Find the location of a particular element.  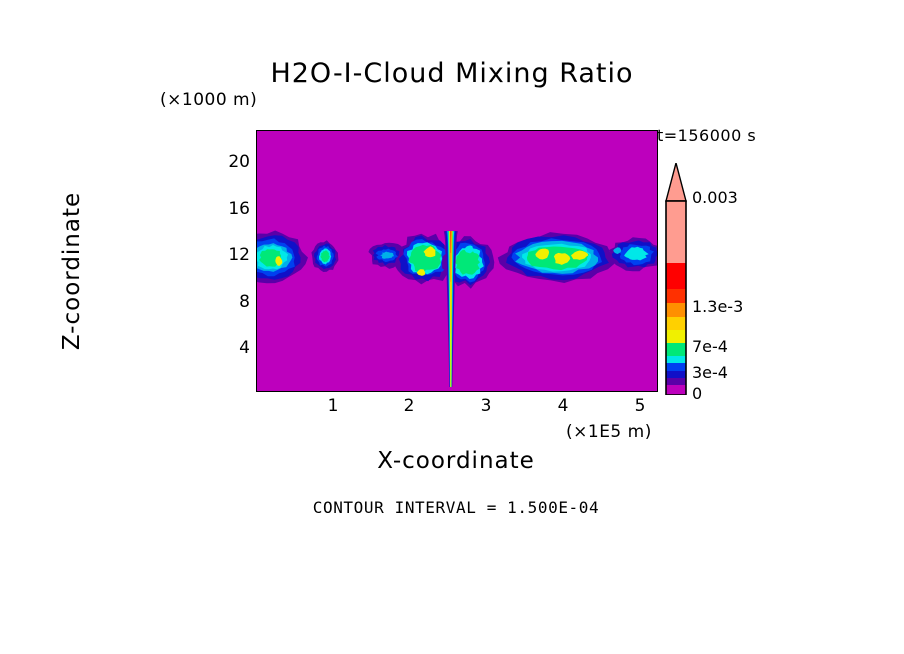

colorbar-label-2: 7e-4 is located at coordinates (710, 346).